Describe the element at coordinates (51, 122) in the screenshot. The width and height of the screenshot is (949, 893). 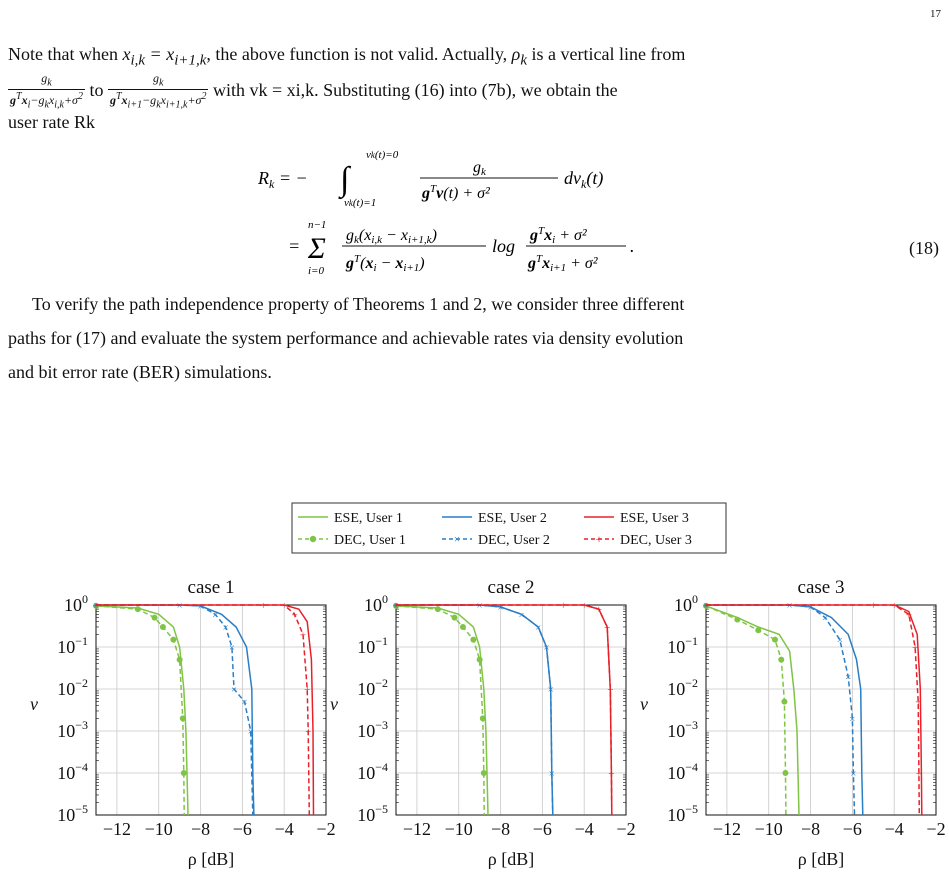
I see `paragraph-3: user rate Rk` at that location.